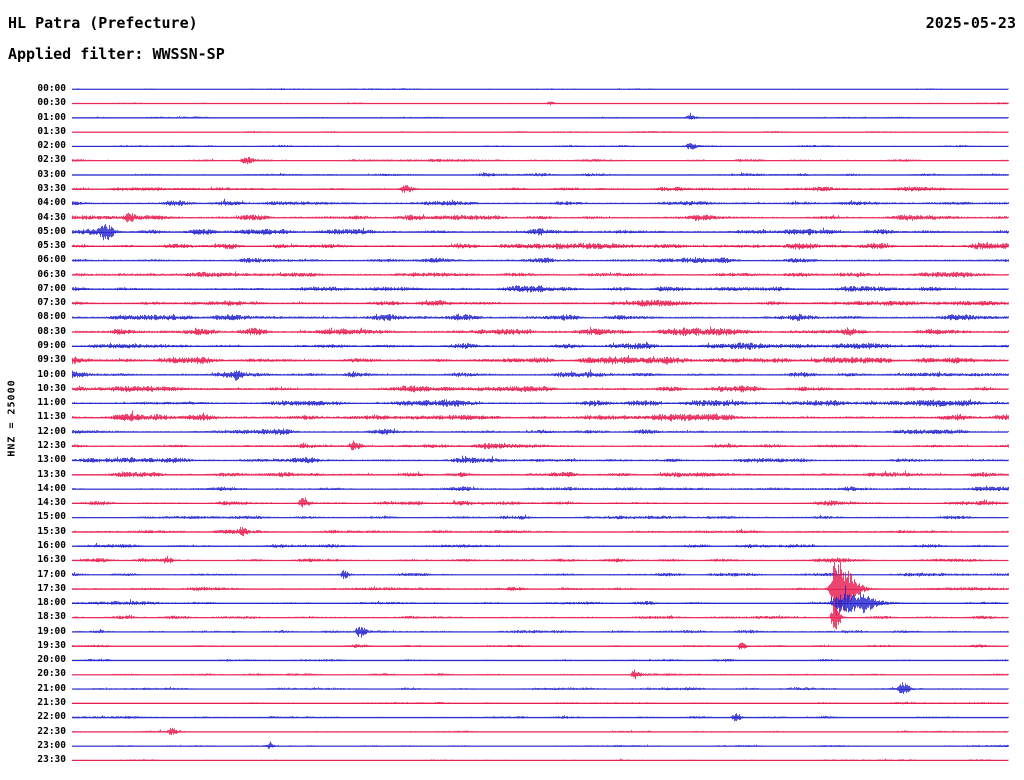  What do you see at coordinates (51, 674) in the screenshot?
I see `time-label: 20:30` at bounding box center [51, 674].